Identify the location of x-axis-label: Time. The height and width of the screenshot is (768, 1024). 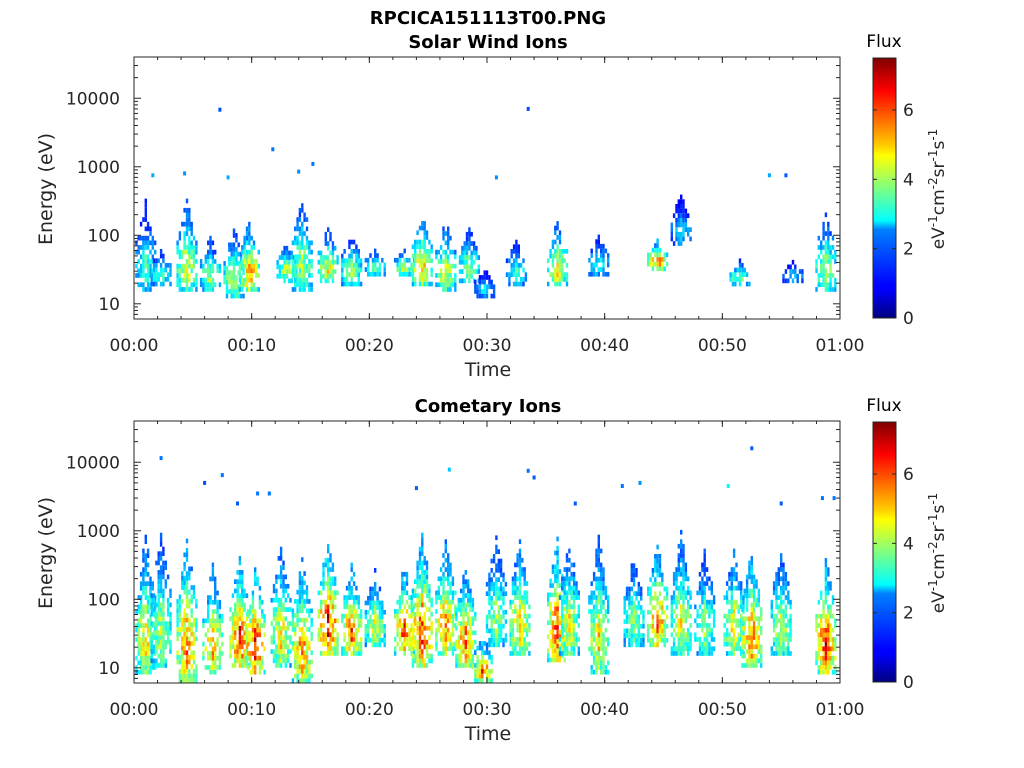
(488, 370).